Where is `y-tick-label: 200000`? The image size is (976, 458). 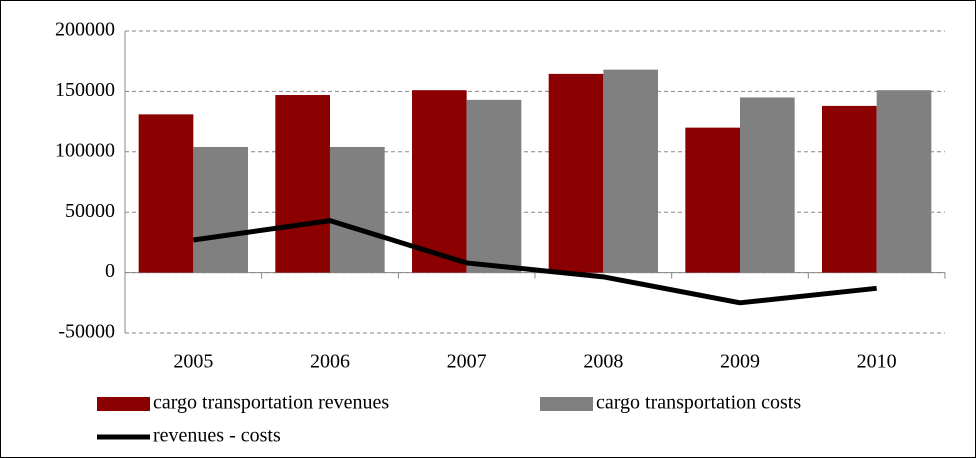
y-tick-label: 200000 is located at coordinates (85, 30).